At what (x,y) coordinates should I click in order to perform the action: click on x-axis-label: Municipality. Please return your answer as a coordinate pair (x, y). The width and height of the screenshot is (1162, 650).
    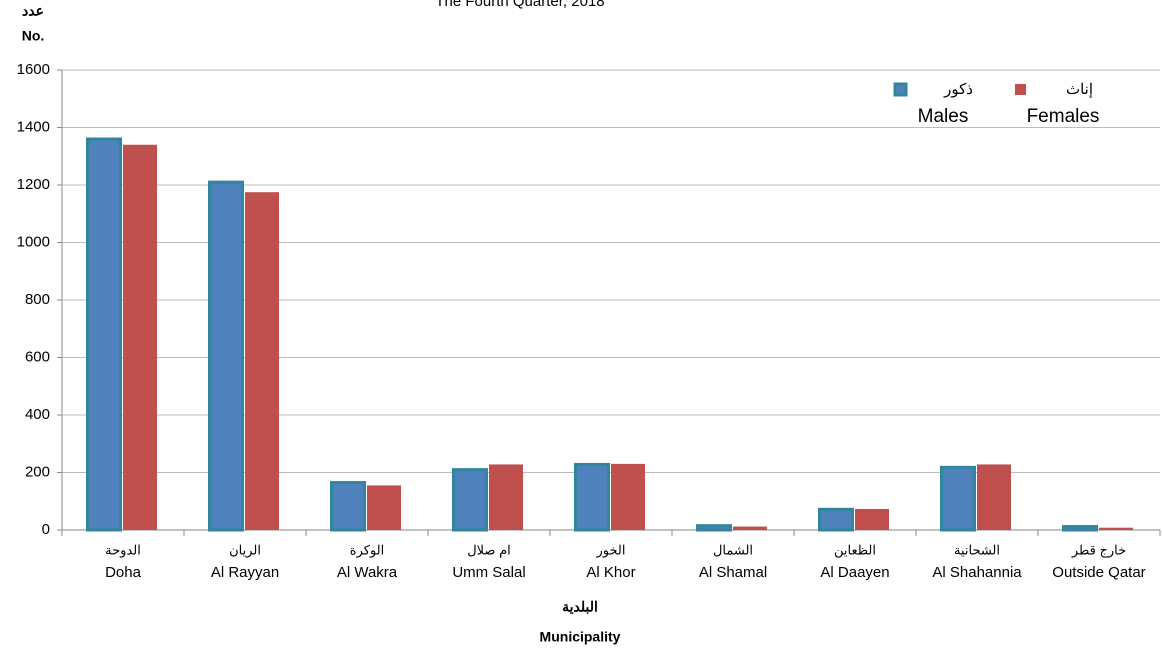
    Looking at the image, I should click on (580, 637).